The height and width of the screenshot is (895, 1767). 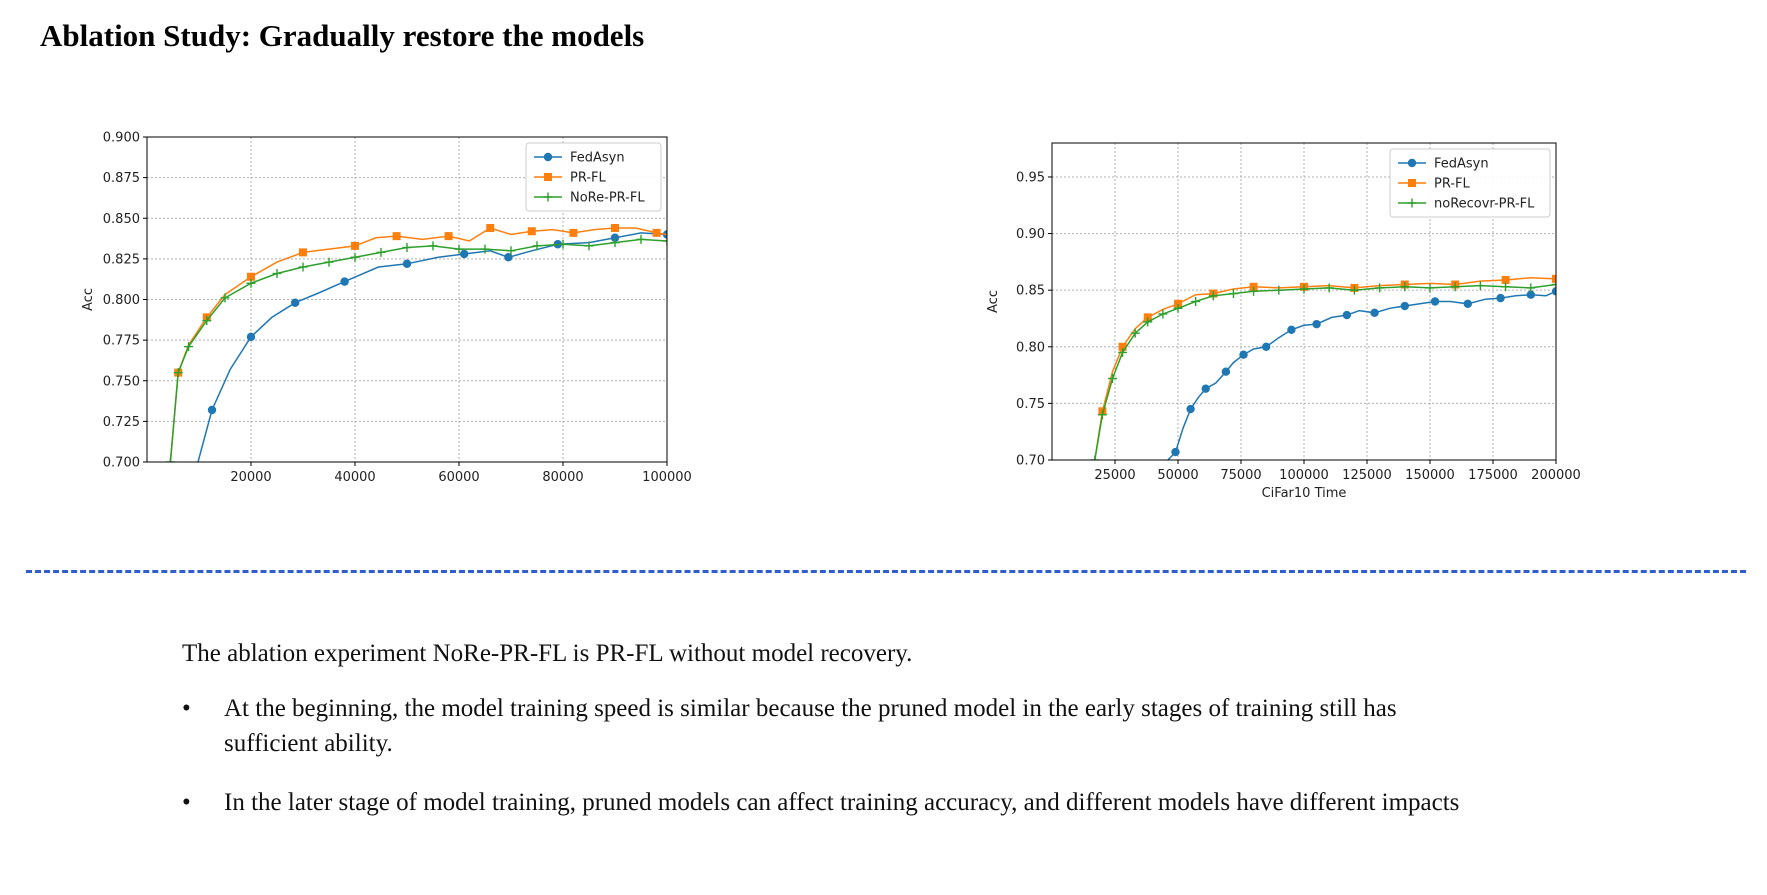 I want to click on x-tick-label: 40000, so click(x=354, y=477).